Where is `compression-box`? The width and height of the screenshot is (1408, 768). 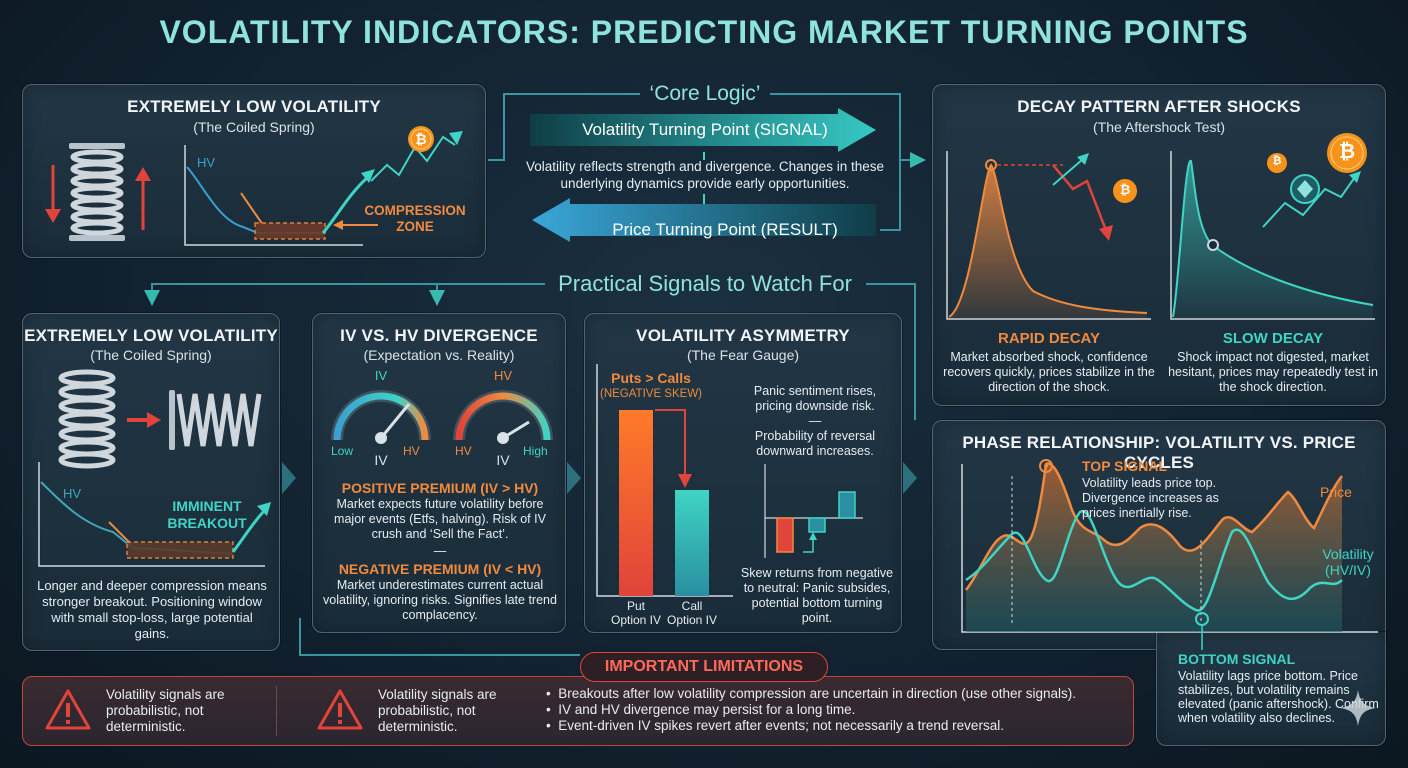
compression-box is located at coordinates (180, 550).